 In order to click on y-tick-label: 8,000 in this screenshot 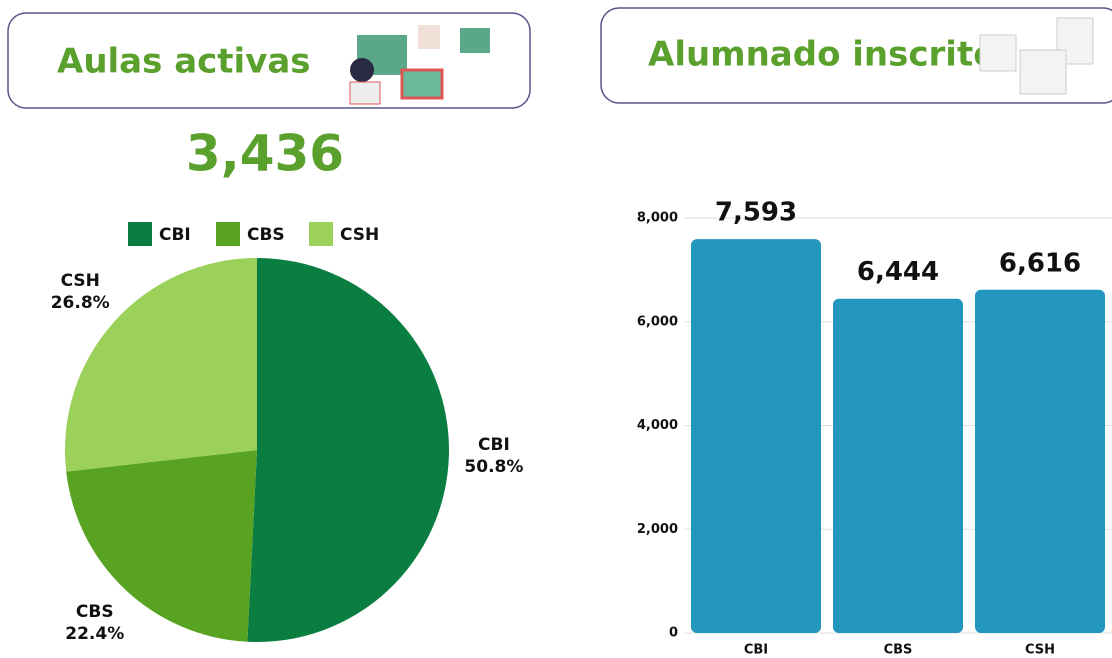, I will do `click(657, 218)`.